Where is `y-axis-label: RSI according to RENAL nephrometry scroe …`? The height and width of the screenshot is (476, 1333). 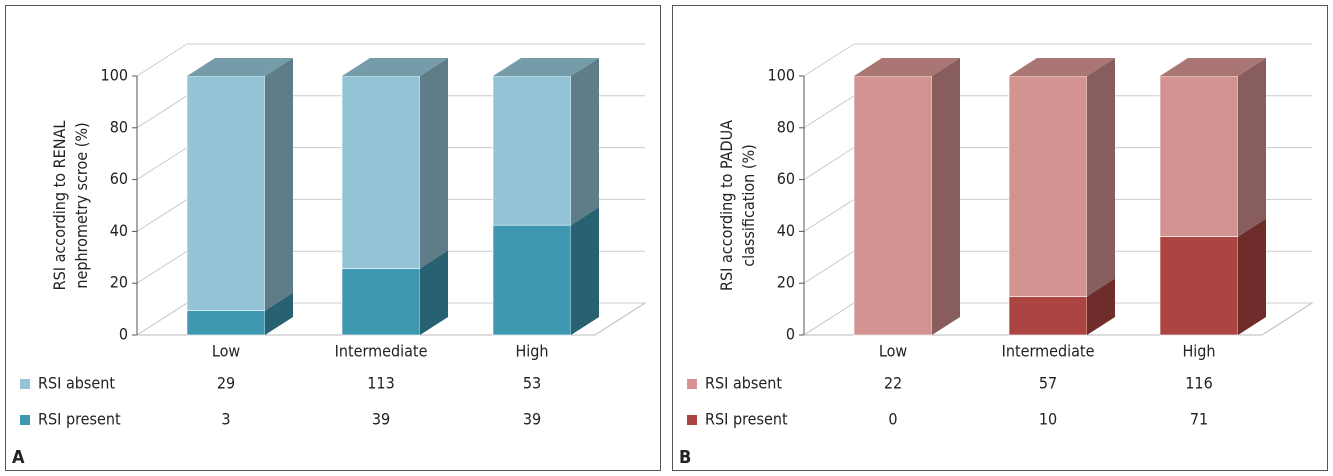 y-axis-label: RSI according to RENAL nephrometry scroe … is located at coordinates (70, 206).